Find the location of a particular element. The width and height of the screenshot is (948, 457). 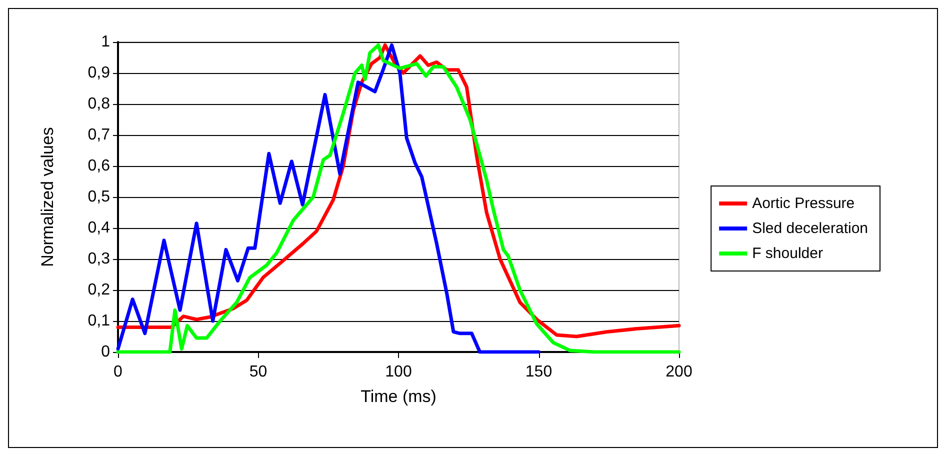

y-tick-label: 0,2 is located at coordinates (99, 290).